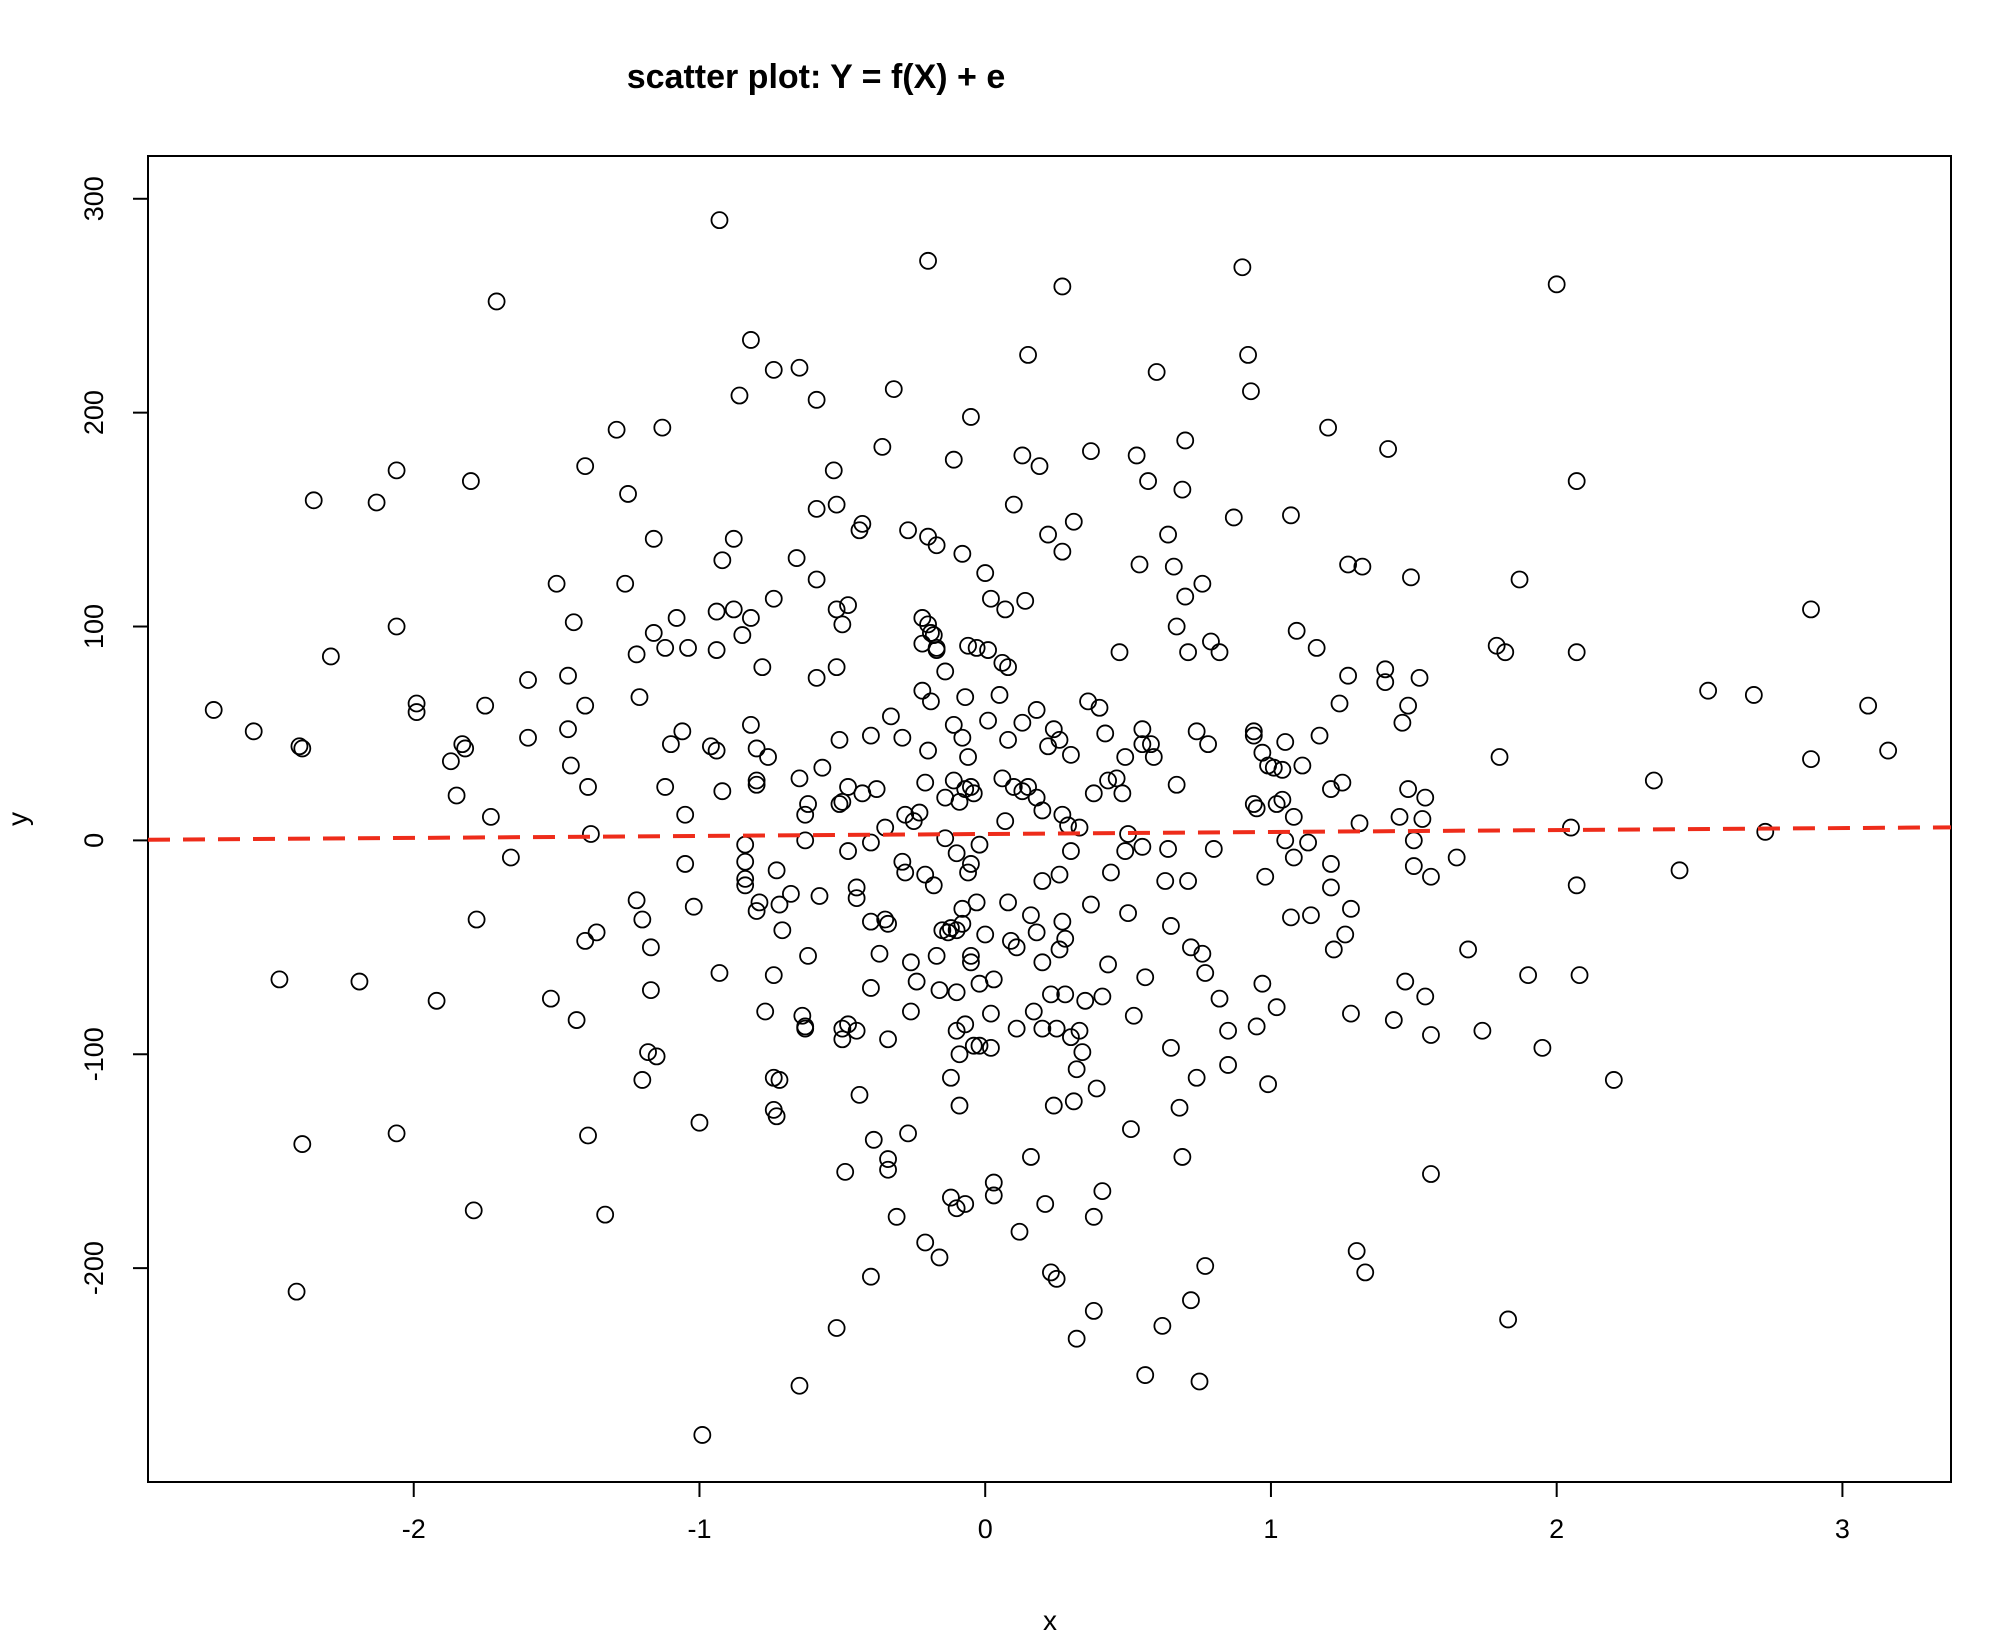  I want to click on y-tick-label: 300, so click(94, 198).